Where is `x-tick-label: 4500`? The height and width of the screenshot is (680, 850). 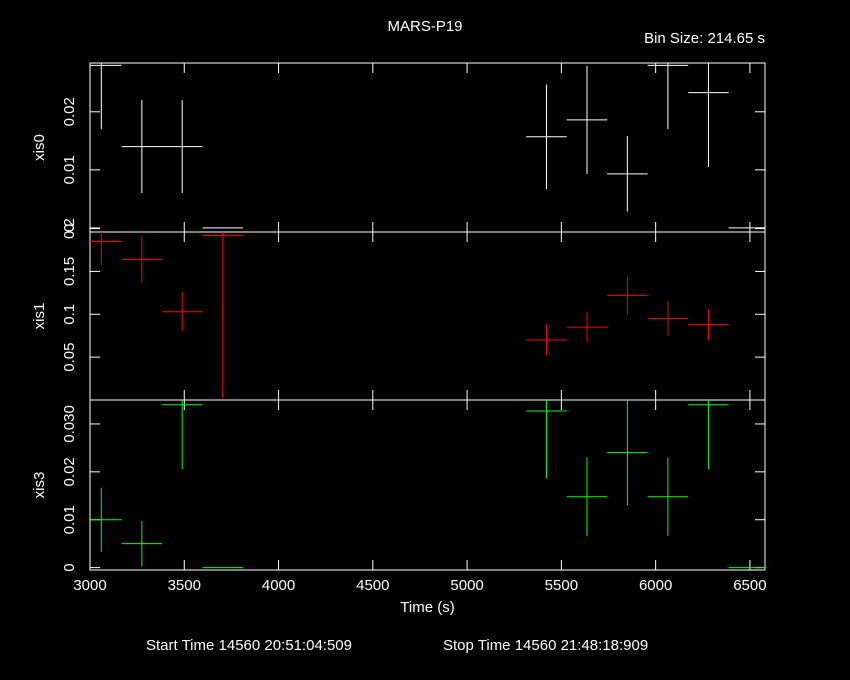
x-tick-label: 4500 is located at coordinates (372, 585).